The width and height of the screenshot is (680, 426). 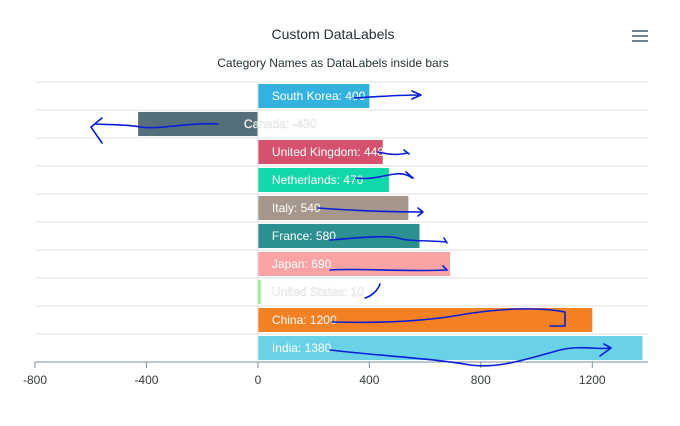 What do you see at coordinates (369, 380) in the screenshot?
I see `x-tick-label: 400` at bounding box center [369, 380].